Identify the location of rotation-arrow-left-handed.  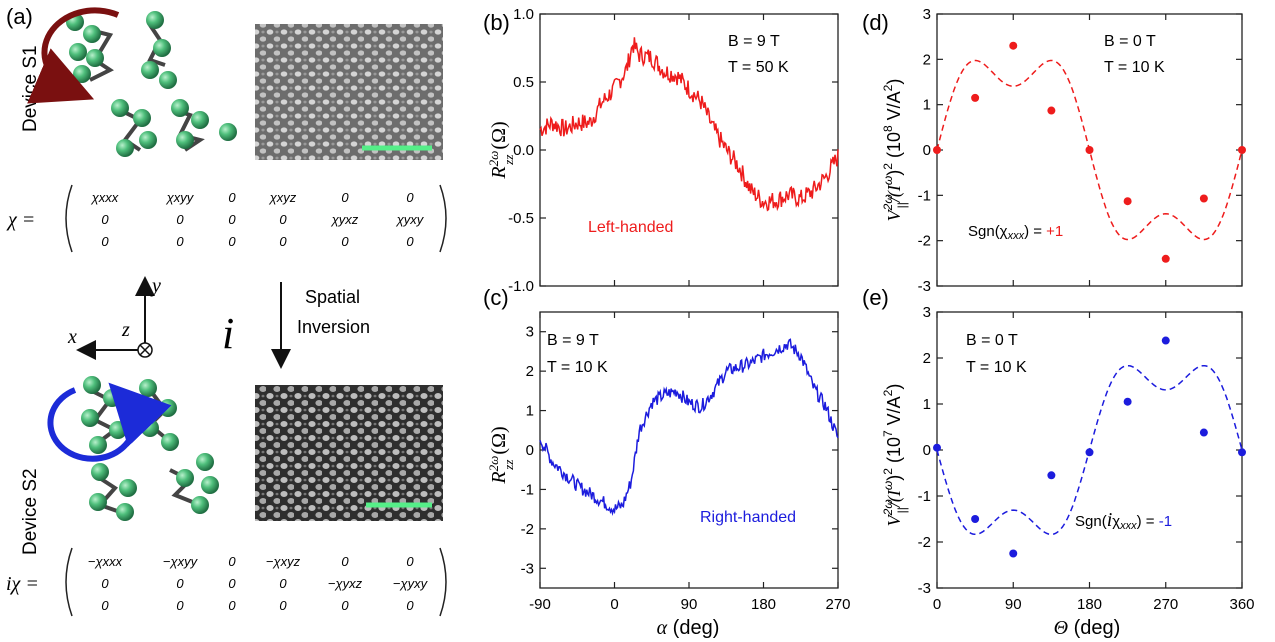
(73, 55).